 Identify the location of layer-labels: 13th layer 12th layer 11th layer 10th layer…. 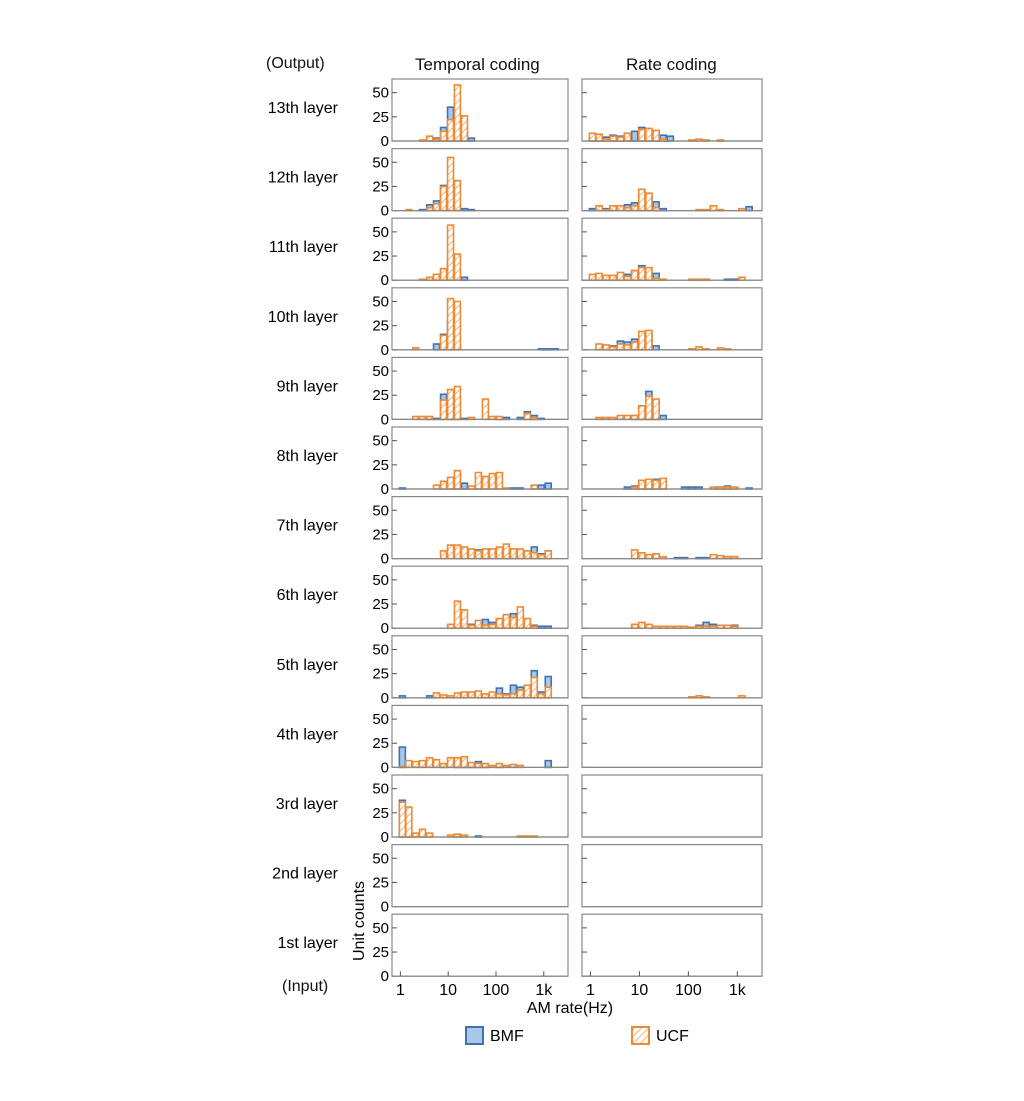
(303, 526).